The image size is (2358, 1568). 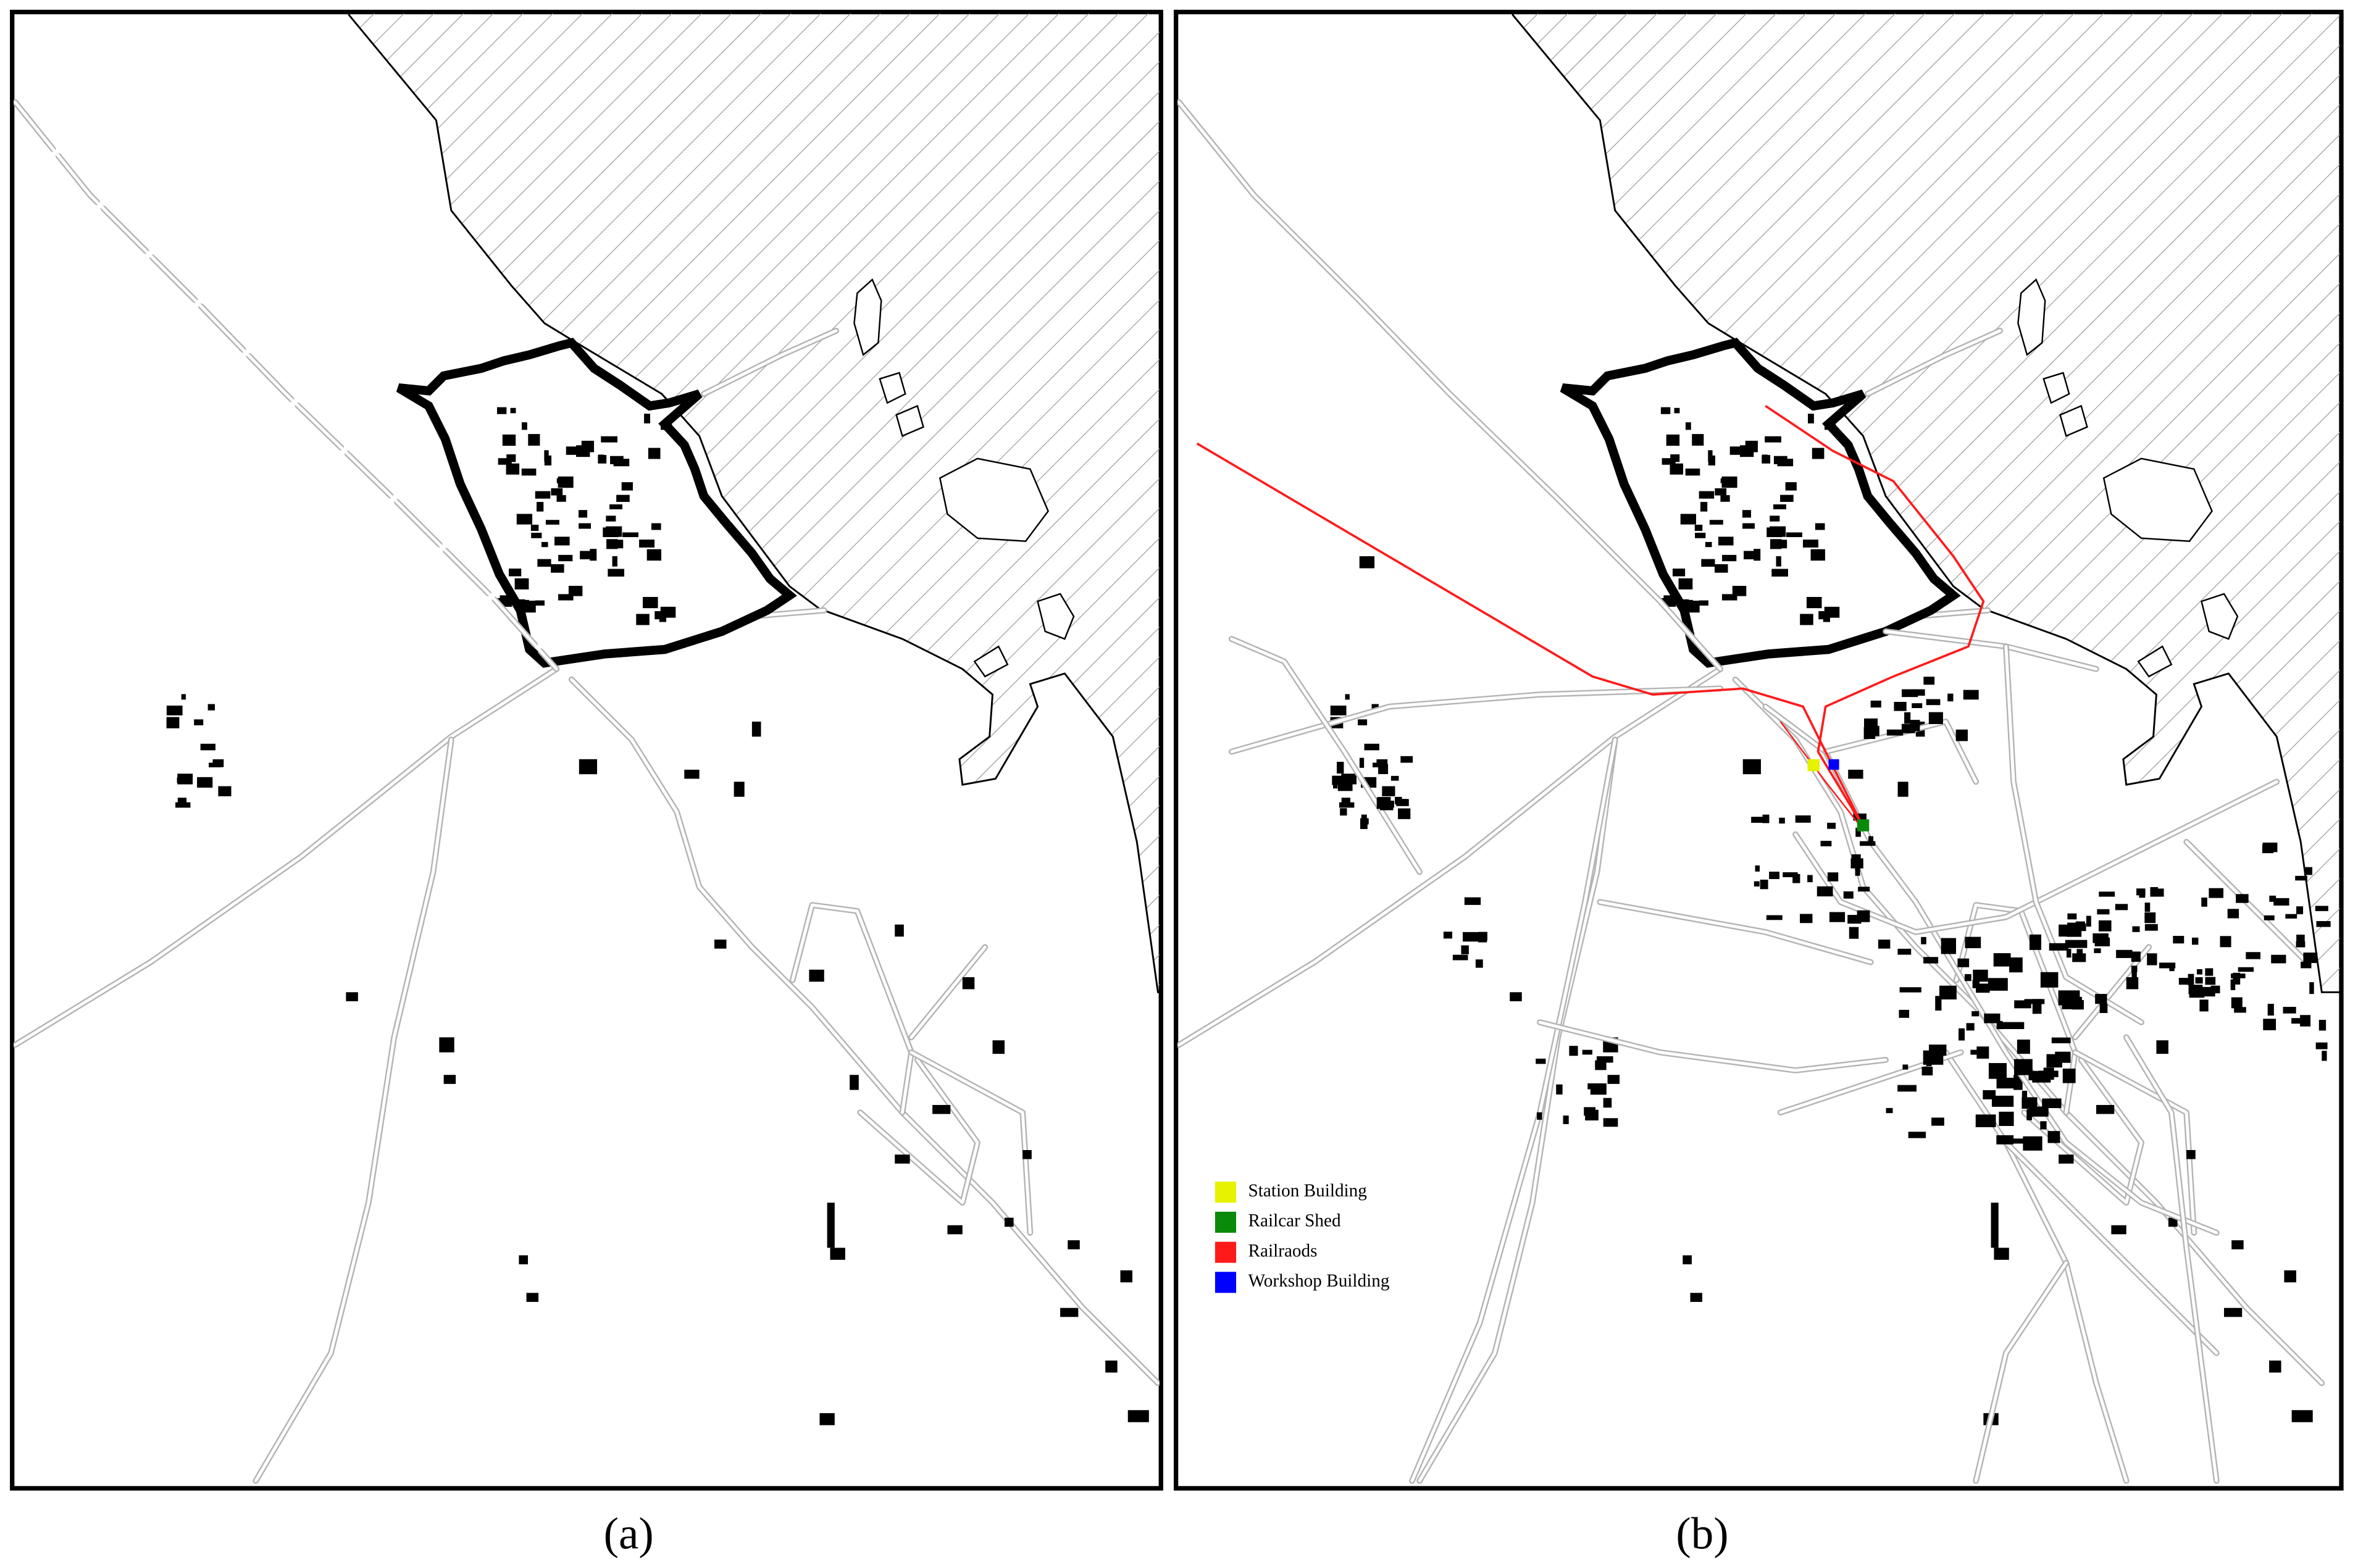 What do you see at coordinates (629, 1533) in the screenshot?
I see `panel-label: (a)` at bounding box center [629, 1533].